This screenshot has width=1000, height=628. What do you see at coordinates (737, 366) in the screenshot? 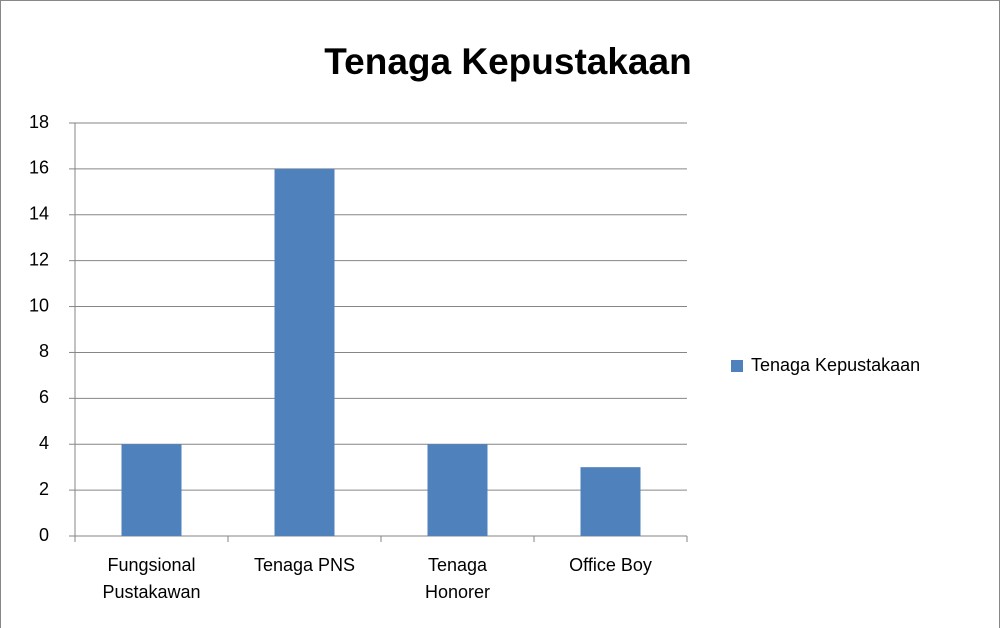
I see `legend-swatch` at bounding box center [737, 366].